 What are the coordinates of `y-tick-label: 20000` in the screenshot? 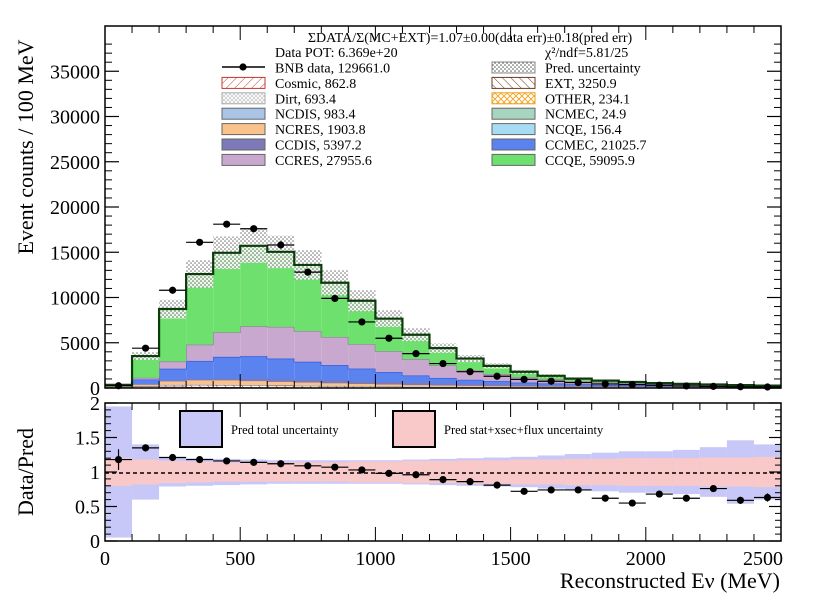 It's located at (75, 208).